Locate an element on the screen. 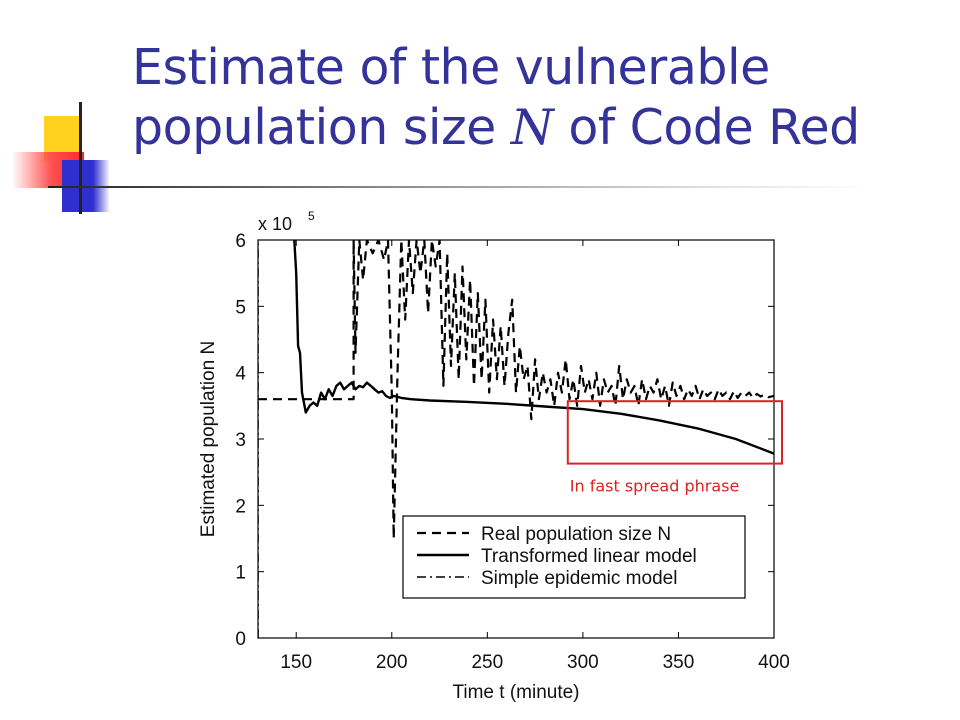 This screenshot has width=960, height=720. y-tick-label: 0 is located at coordinates (240, 639).